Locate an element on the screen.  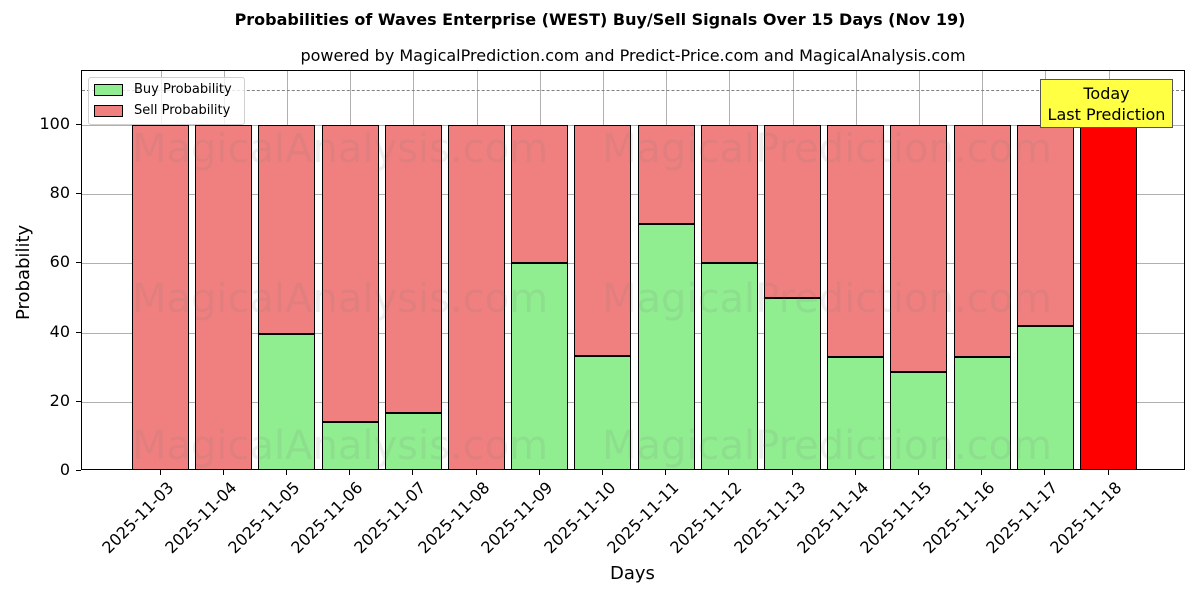
legend-item-sell: Sell Probability is located at coordinates (162, 110).